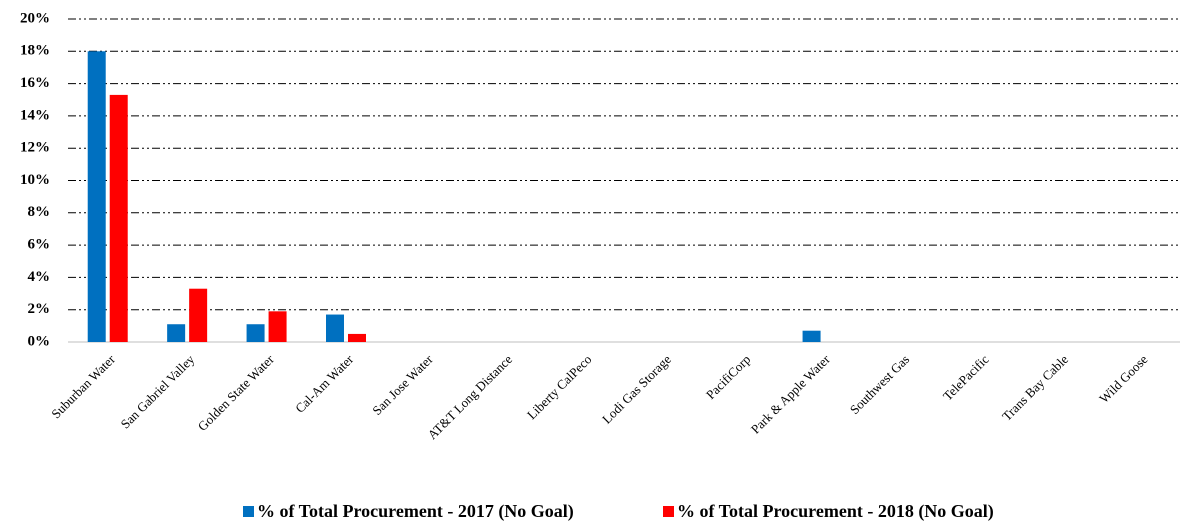 The image size is (1193, 527). I want to click on x-tick-label: PacifiCorp, so click(728, 377).